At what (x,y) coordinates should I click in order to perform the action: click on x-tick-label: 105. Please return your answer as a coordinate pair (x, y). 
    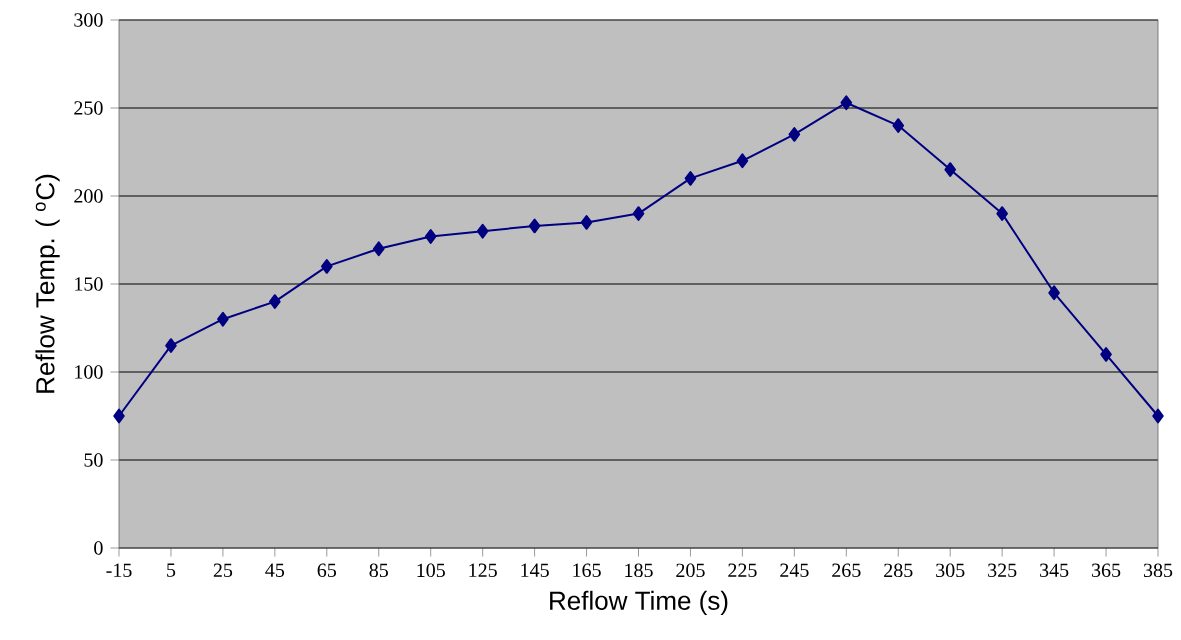
    Looking at the image, I should click on (431, 570).